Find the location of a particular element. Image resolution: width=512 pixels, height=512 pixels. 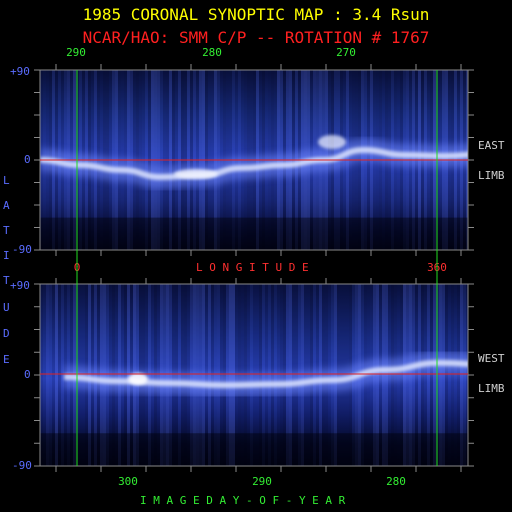

east-ytick-minus90: -90 is located at coordinates (22, 249).